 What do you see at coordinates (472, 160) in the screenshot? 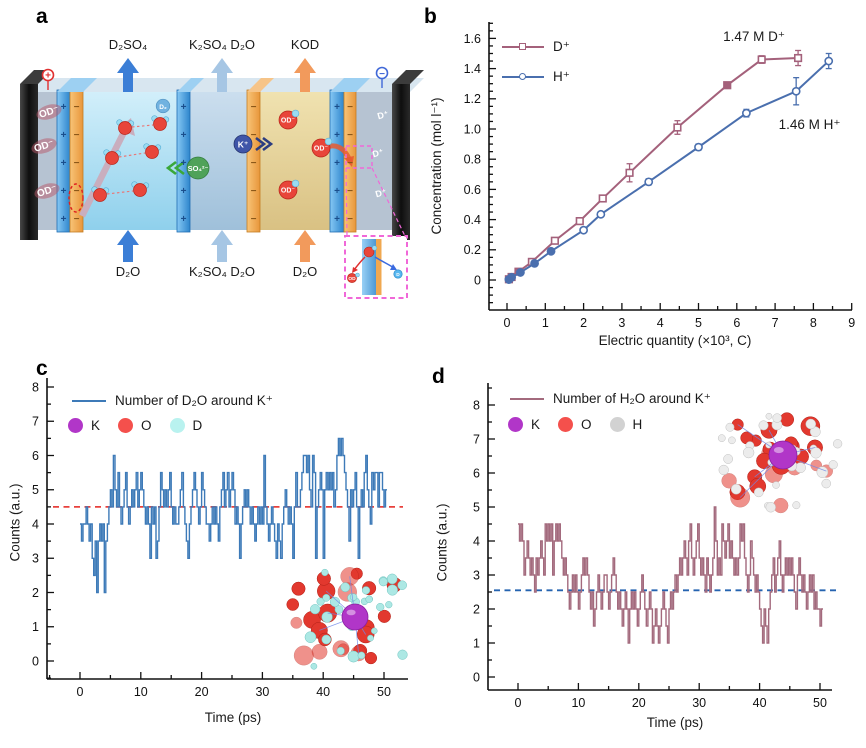
I see `svg-text: 0.8` at bounding box center [472, 160].